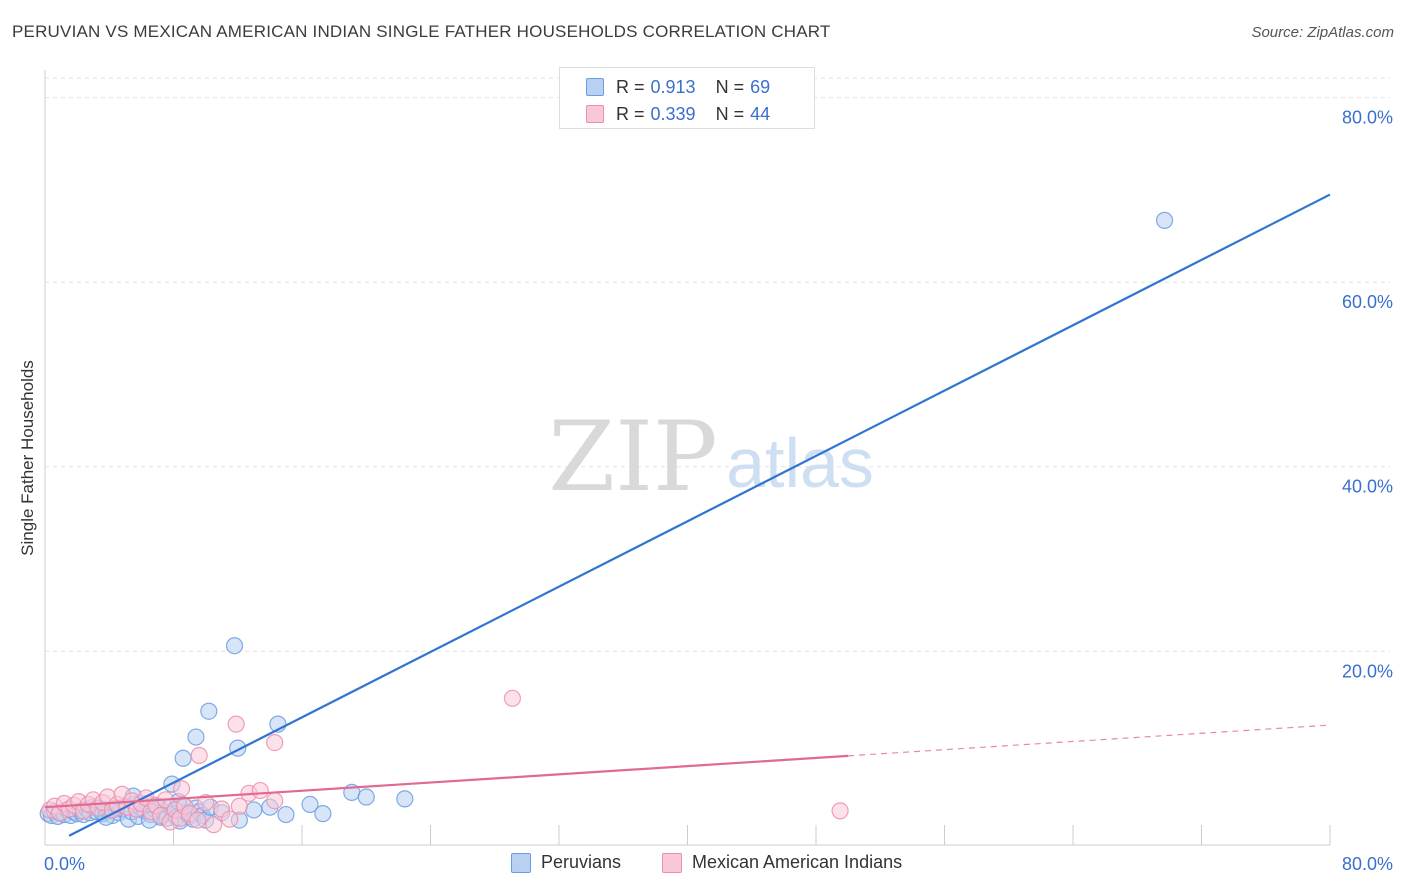  I want to click on series-legend-swatch-mexican-american-indians, so click(672, 862).